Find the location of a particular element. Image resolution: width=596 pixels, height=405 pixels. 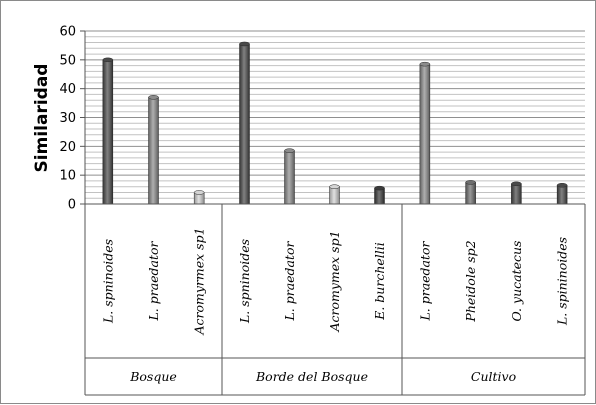

y-tick-label: 10 is located at coordinates (67, 176).